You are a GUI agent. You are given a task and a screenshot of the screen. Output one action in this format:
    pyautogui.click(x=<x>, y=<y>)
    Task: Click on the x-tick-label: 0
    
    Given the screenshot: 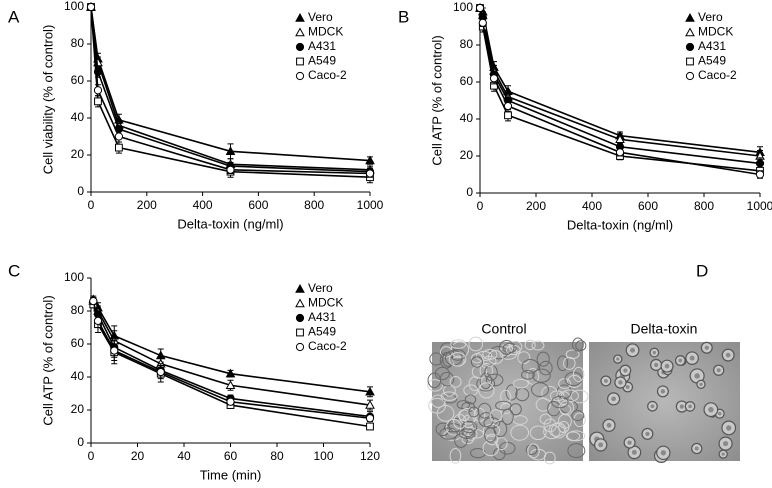 What is the action you would take?
    pyautogui.click(x=91, y=456)
    